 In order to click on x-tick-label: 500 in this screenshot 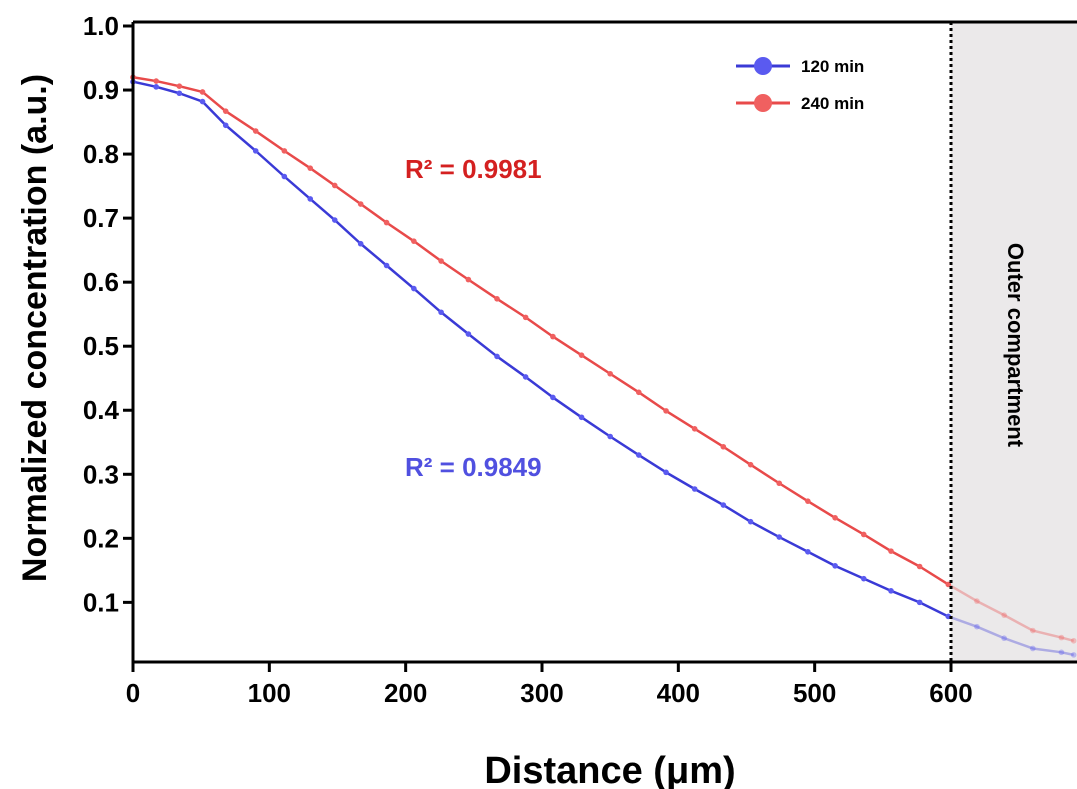, I will do `click(814, 693)`.